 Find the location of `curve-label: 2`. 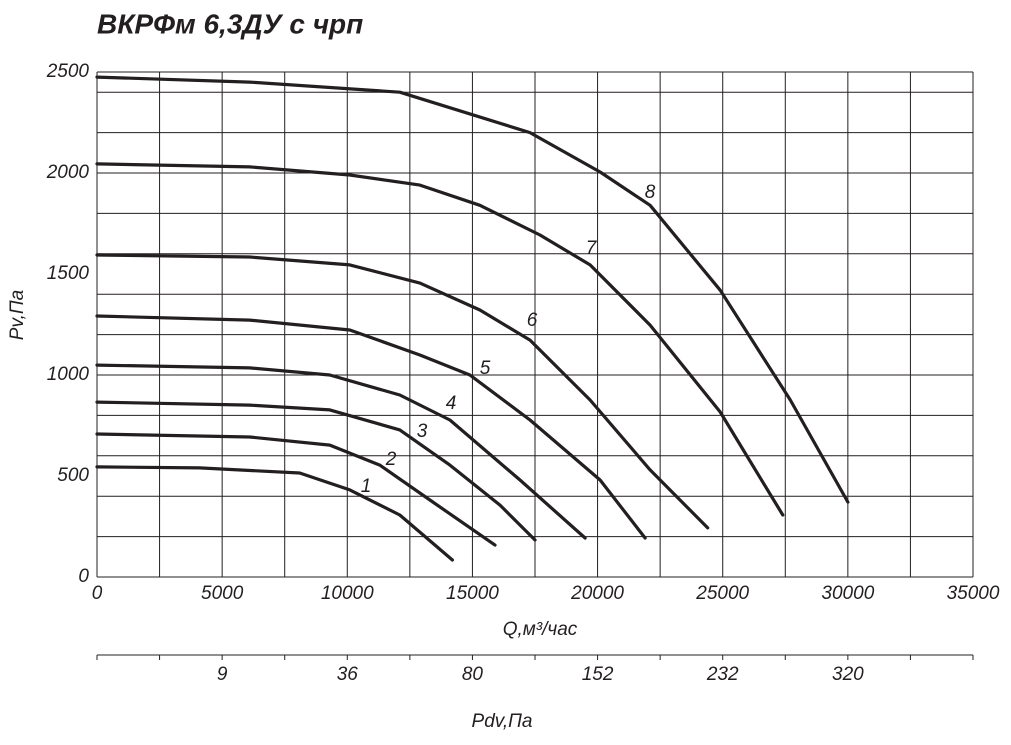

curve-label: 2 is located at coordinates (391, 459).